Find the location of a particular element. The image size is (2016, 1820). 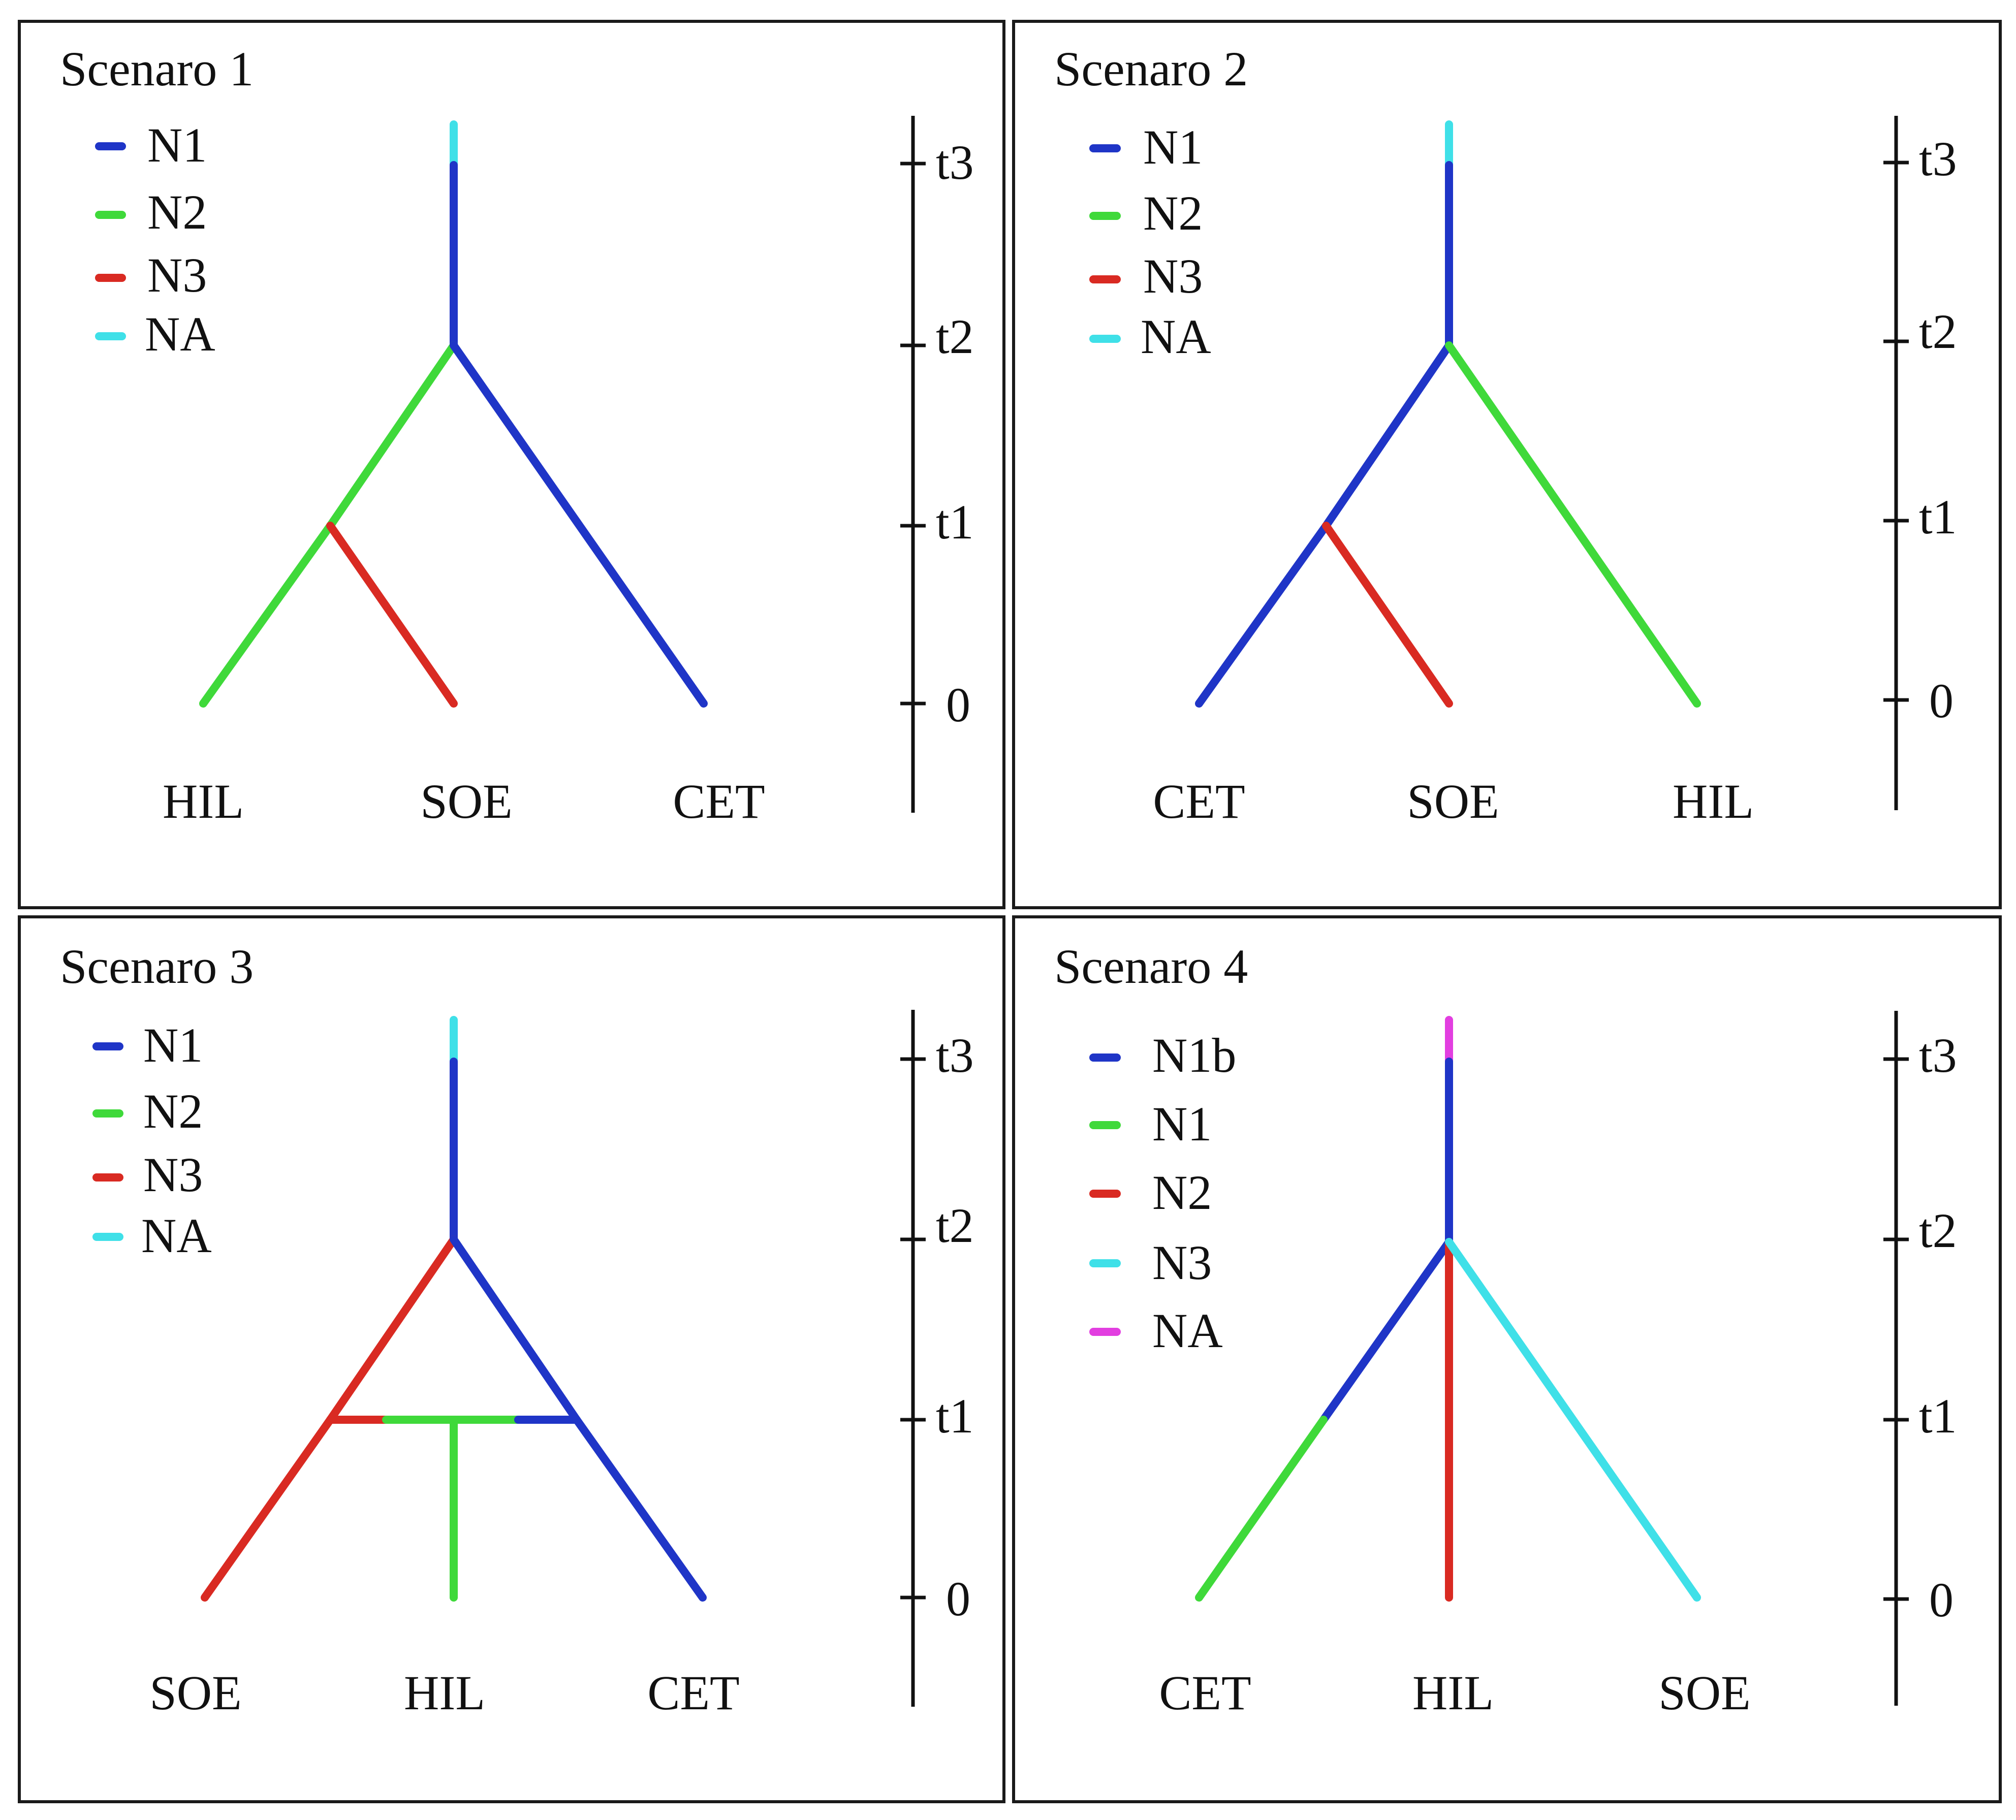

panel-title: Scenaro 2 is located at coordinates (1151, 69).